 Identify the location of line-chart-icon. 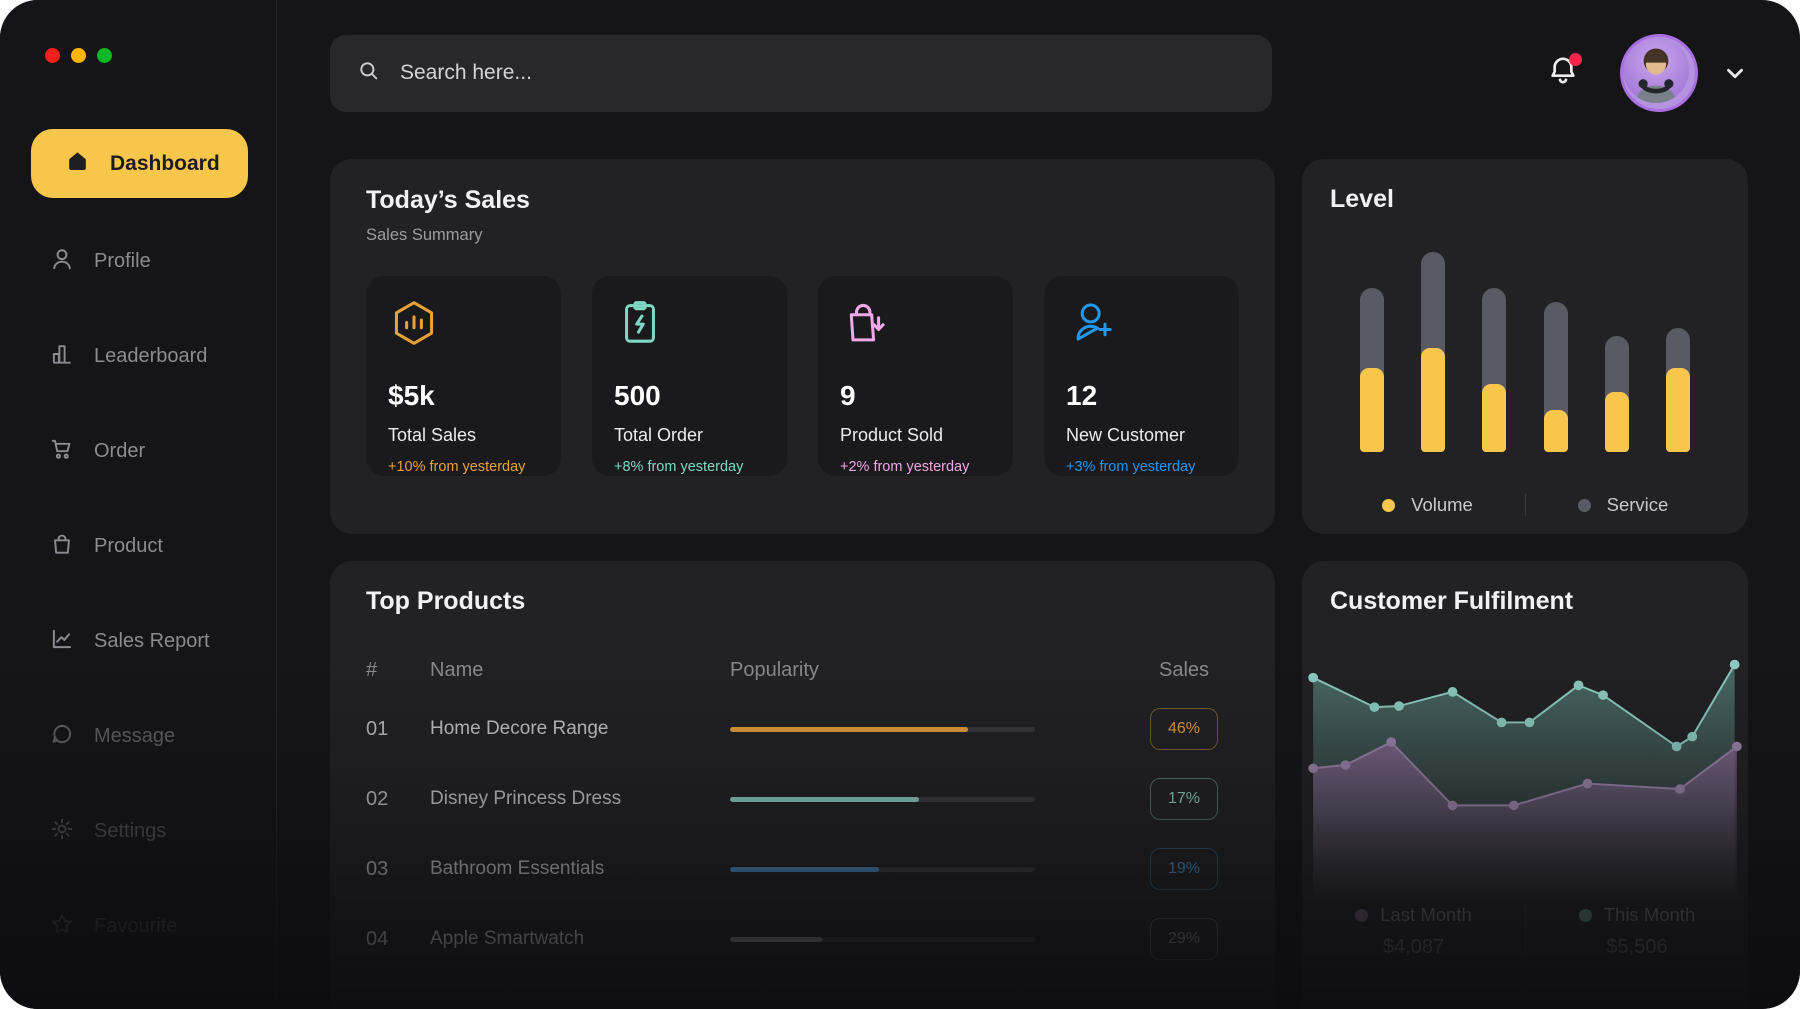
(62, 642).